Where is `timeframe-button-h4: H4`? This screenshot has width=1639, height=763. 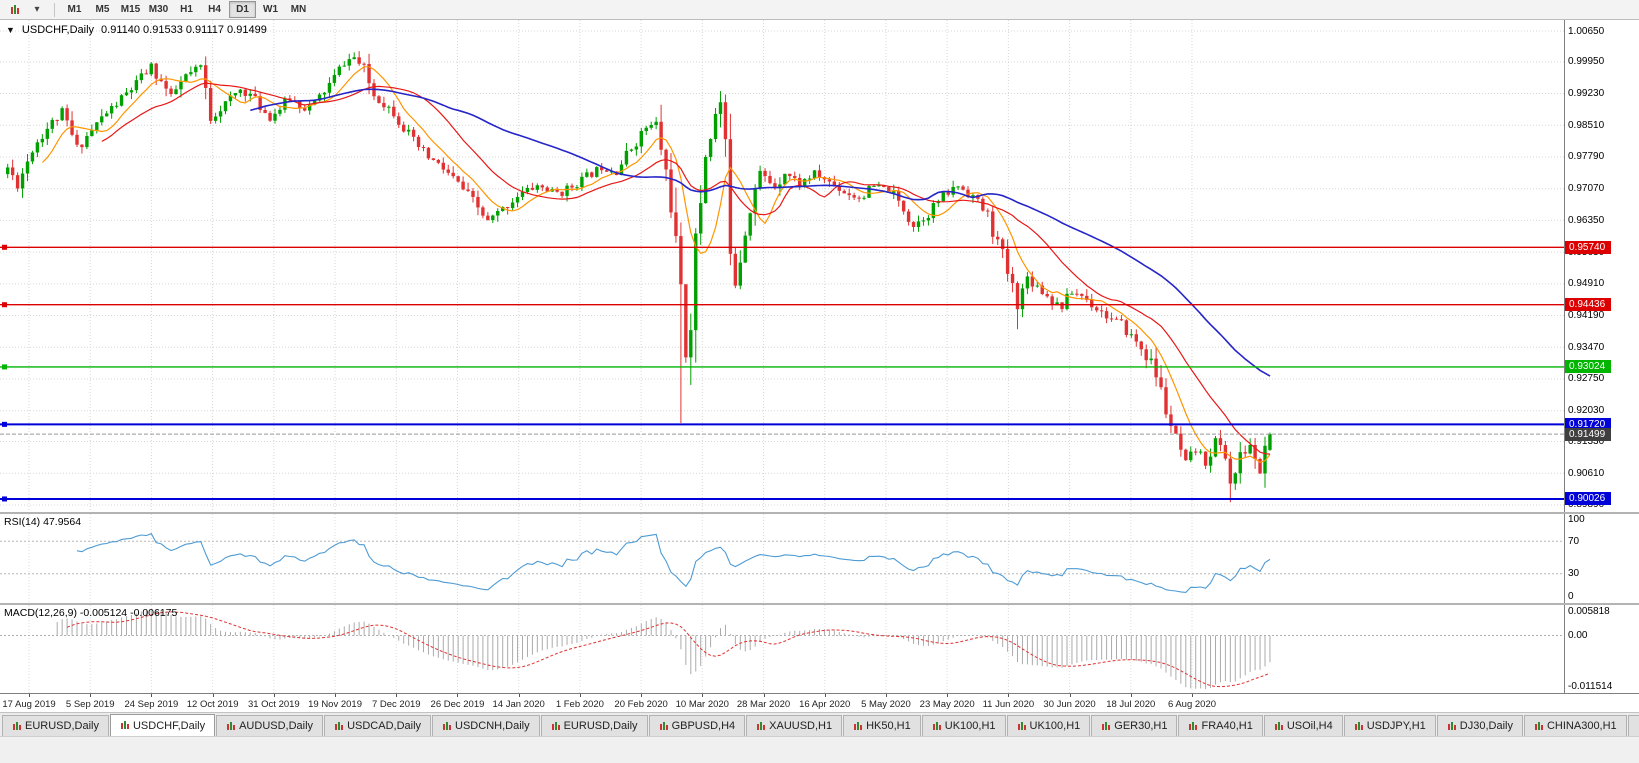 timeframe-button-h4: H4 is located at coordinates (214, 9).